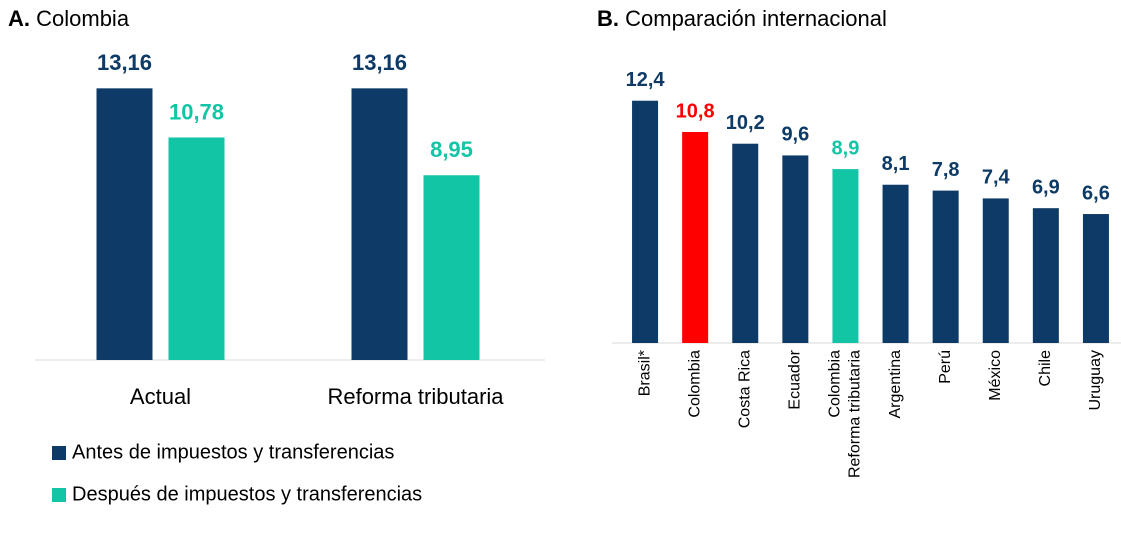 The height and width of the screenshot is (533, 1121). Describe the element at coordinates (644, 373) in the screenshot. I see `x-tick-label: Brasil*` at that location.